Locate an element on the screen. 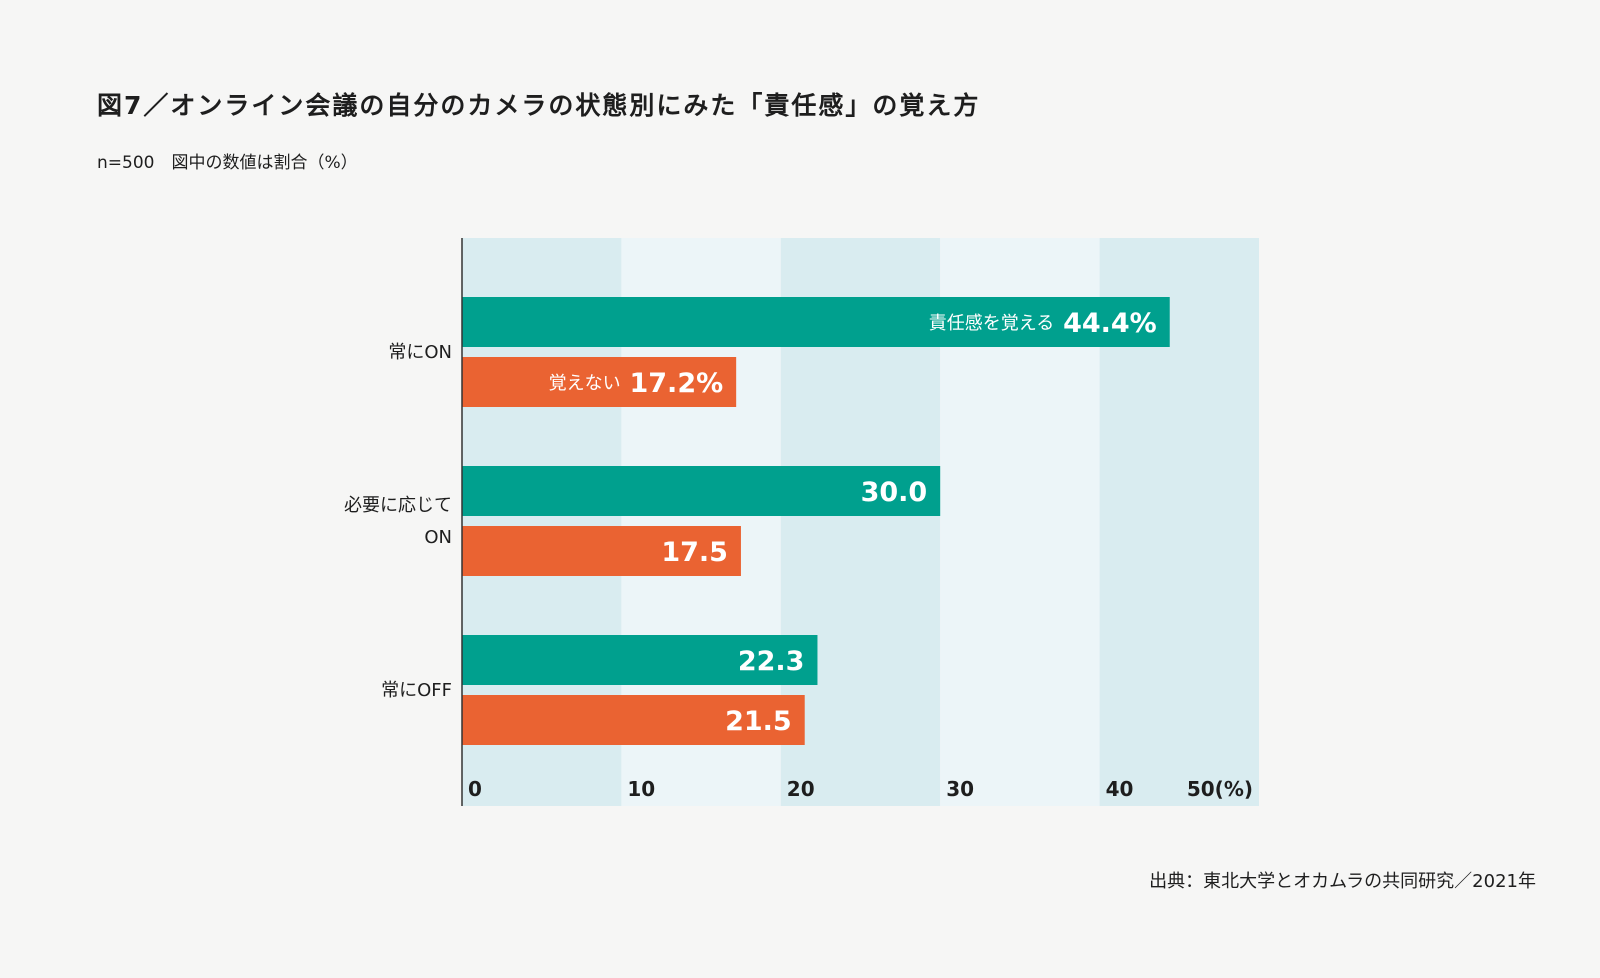  series-name-label: 責任感を覚える is located at coordinates (991, 323).